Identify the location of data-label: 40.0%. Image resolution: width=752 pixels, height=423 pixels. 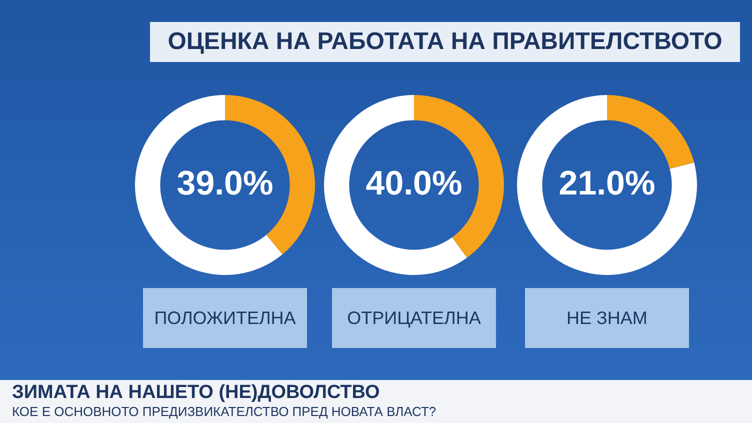
(414, 183).